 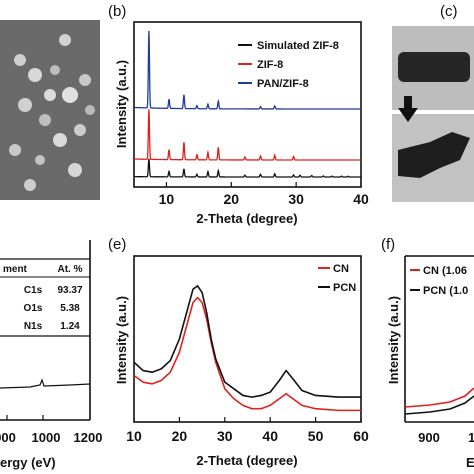 What do you see at coordinates (117, 244) in the screenshot?
I see `panel-label-e: (e)` at bounding box center [117, 244].